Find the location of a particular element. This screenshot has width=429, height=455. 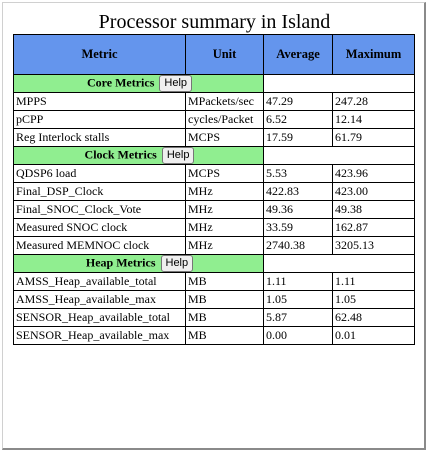

header-average: Average is located at coordinates (298, 55).